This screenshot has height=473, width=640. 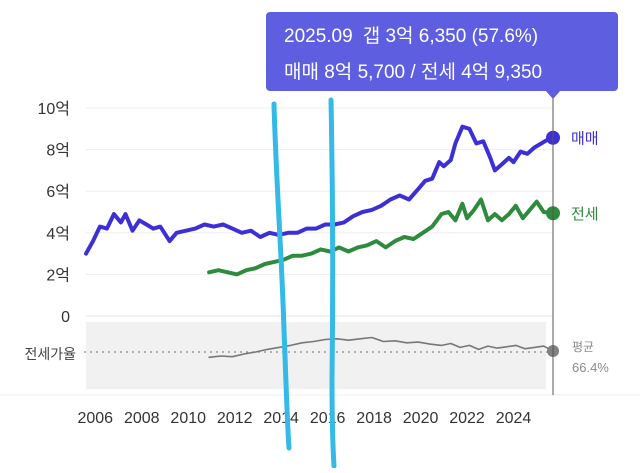 What do you see at coordinates (50, 354) in the screenshot?
I see `ratio-axis-label: 전세가율` at bounding box center [50, 354].